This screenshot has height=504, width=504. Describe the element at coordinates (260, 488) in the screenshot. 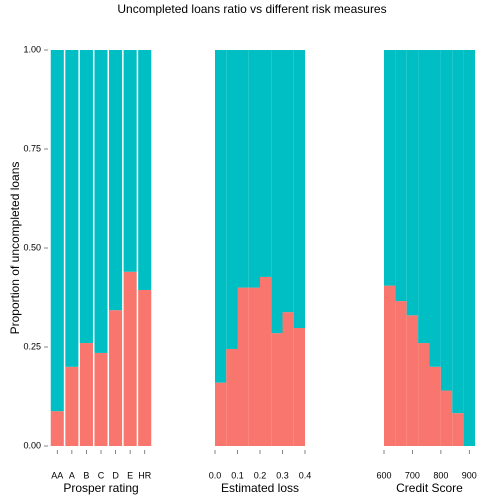

I see `x-axis-label: Estimated loss` at that location.